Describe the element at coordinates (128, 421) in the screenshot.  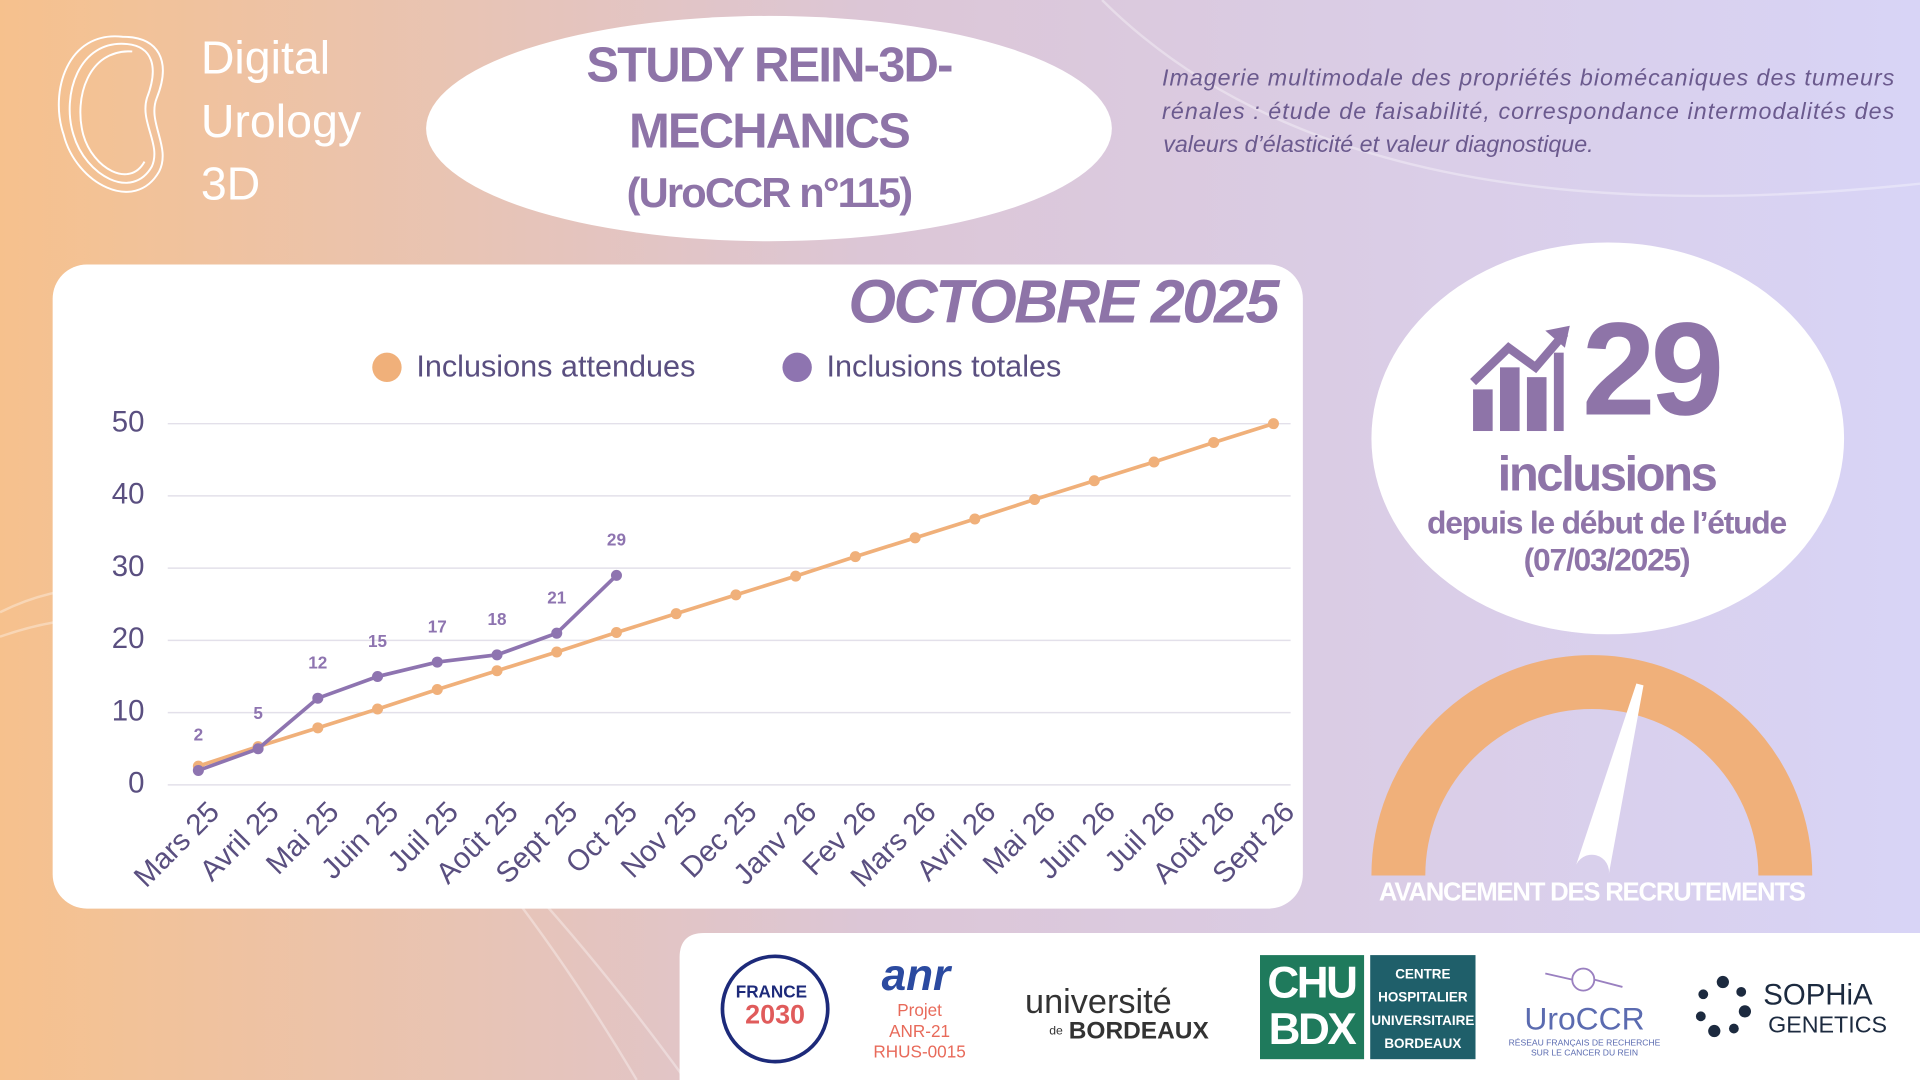
I see `y-tick-label: 50` at that location.